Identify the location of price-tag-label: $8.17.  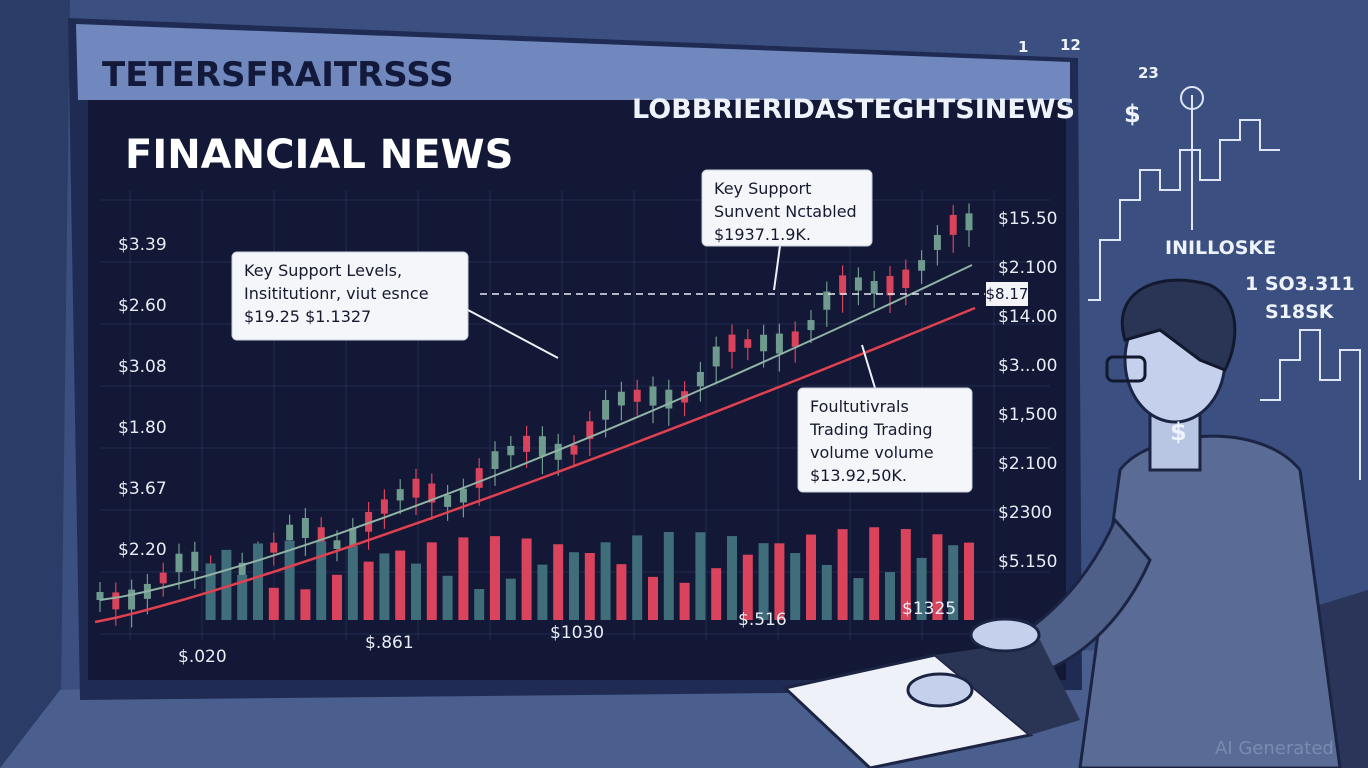
(1007, 294).